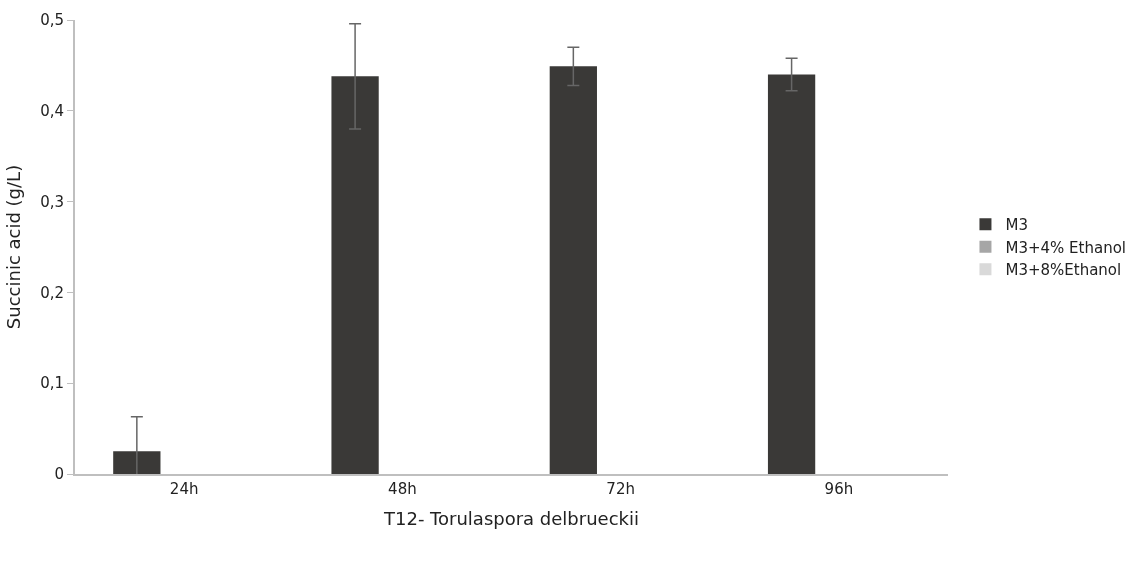  What do you see at coordinates (52, 201) in the screenshot?
I see `y-tick-label: 0,3` at bounding box center [52, 201].